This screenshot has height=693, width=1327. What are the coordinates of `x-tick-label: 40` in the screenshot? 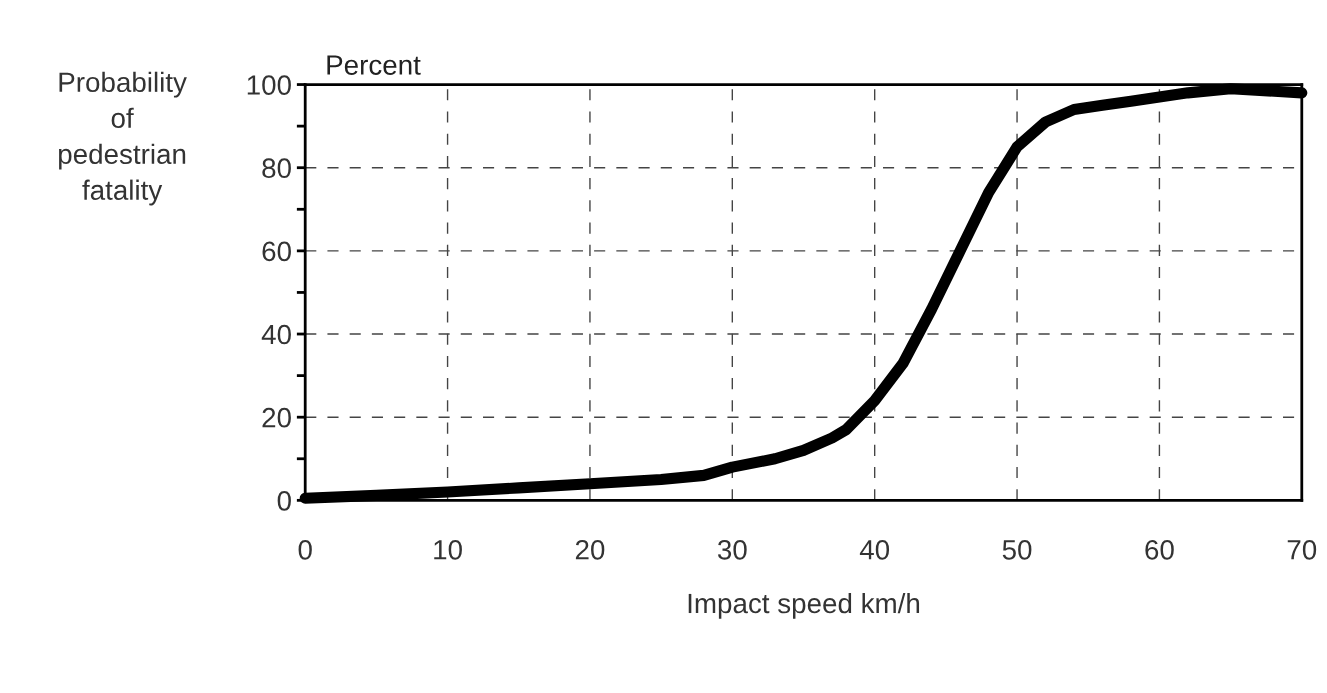 It's located at (874, 549).